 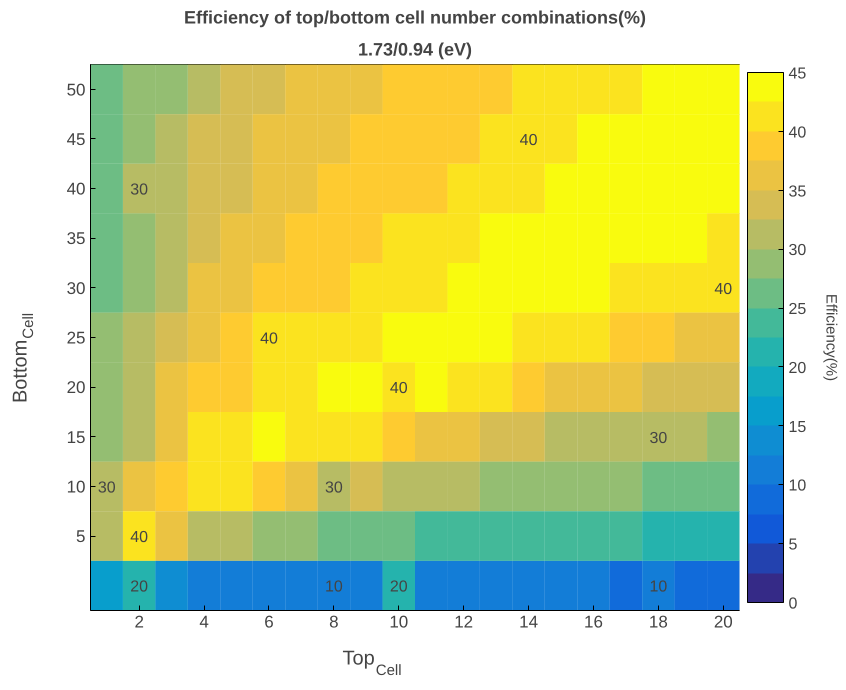 What do you see at coordinates (76, 388) in the screenshot?
I see `y-tick-label: 20` at bounding box center [76, 388].